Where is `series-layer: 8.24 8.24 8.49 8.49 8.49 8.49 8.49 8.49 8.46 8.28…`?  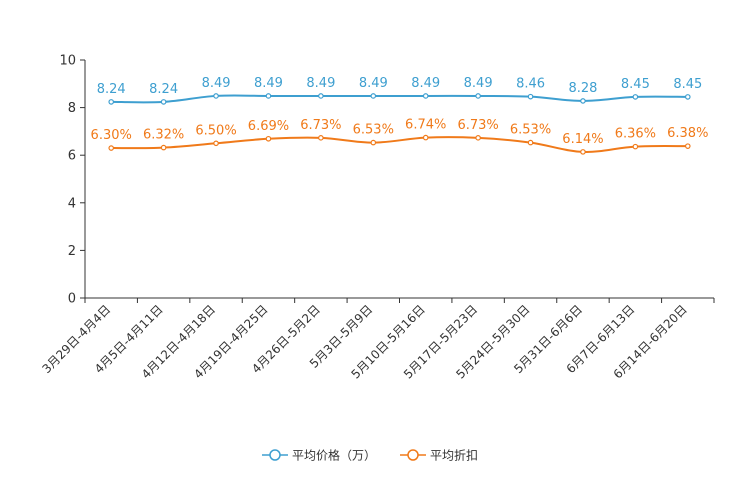
series-layer: 8.24 8.24 8.49 8.49 8.49 8.49 8.49 8.49 8.46 8.28… is located at coordinates (399, 115).